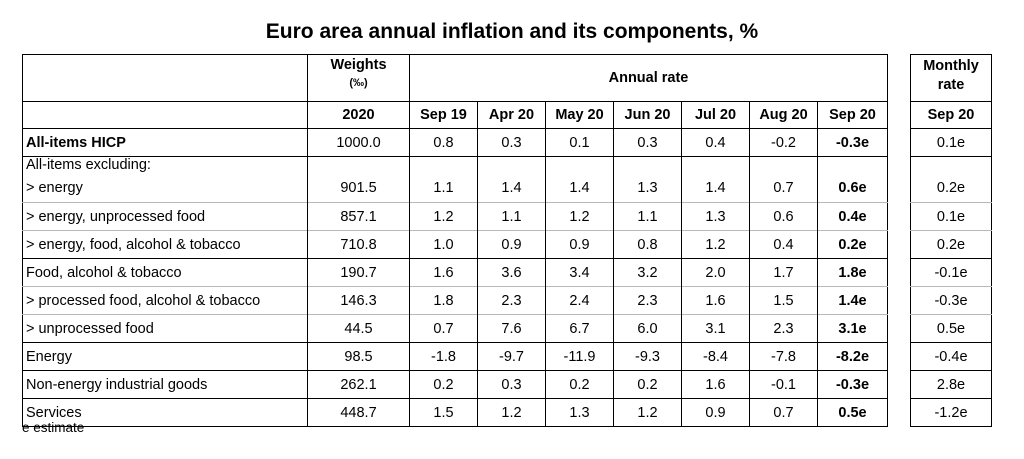 This screenshot has height=459, width=1024. What do you see at coordinates (579, 356) in the screenshot?
I see `rate-cell: -11.9` at bounding box center [579, 356].